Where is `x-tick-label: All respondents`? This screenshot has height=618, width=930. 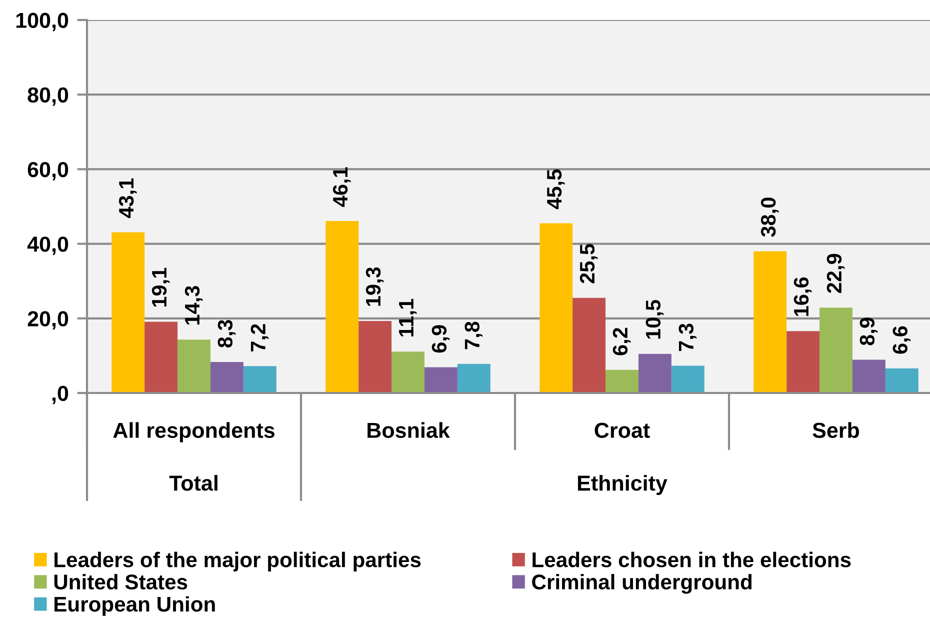 x-tick-label: All respondents is located at coordinates (193, 432).